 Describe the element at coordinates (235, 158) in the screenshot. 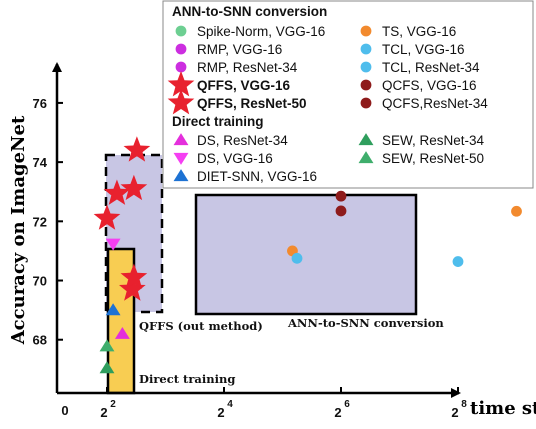

I see `legend-label: DS, VGG-16` at that location.